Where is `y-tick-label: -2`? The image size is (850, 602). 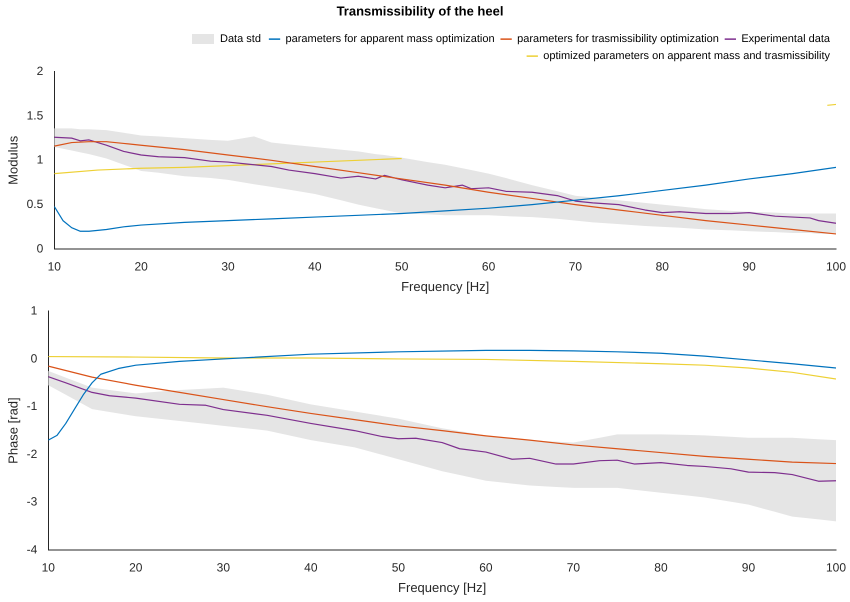 y-tick-label: -2 is located at coordinates (32, 453).